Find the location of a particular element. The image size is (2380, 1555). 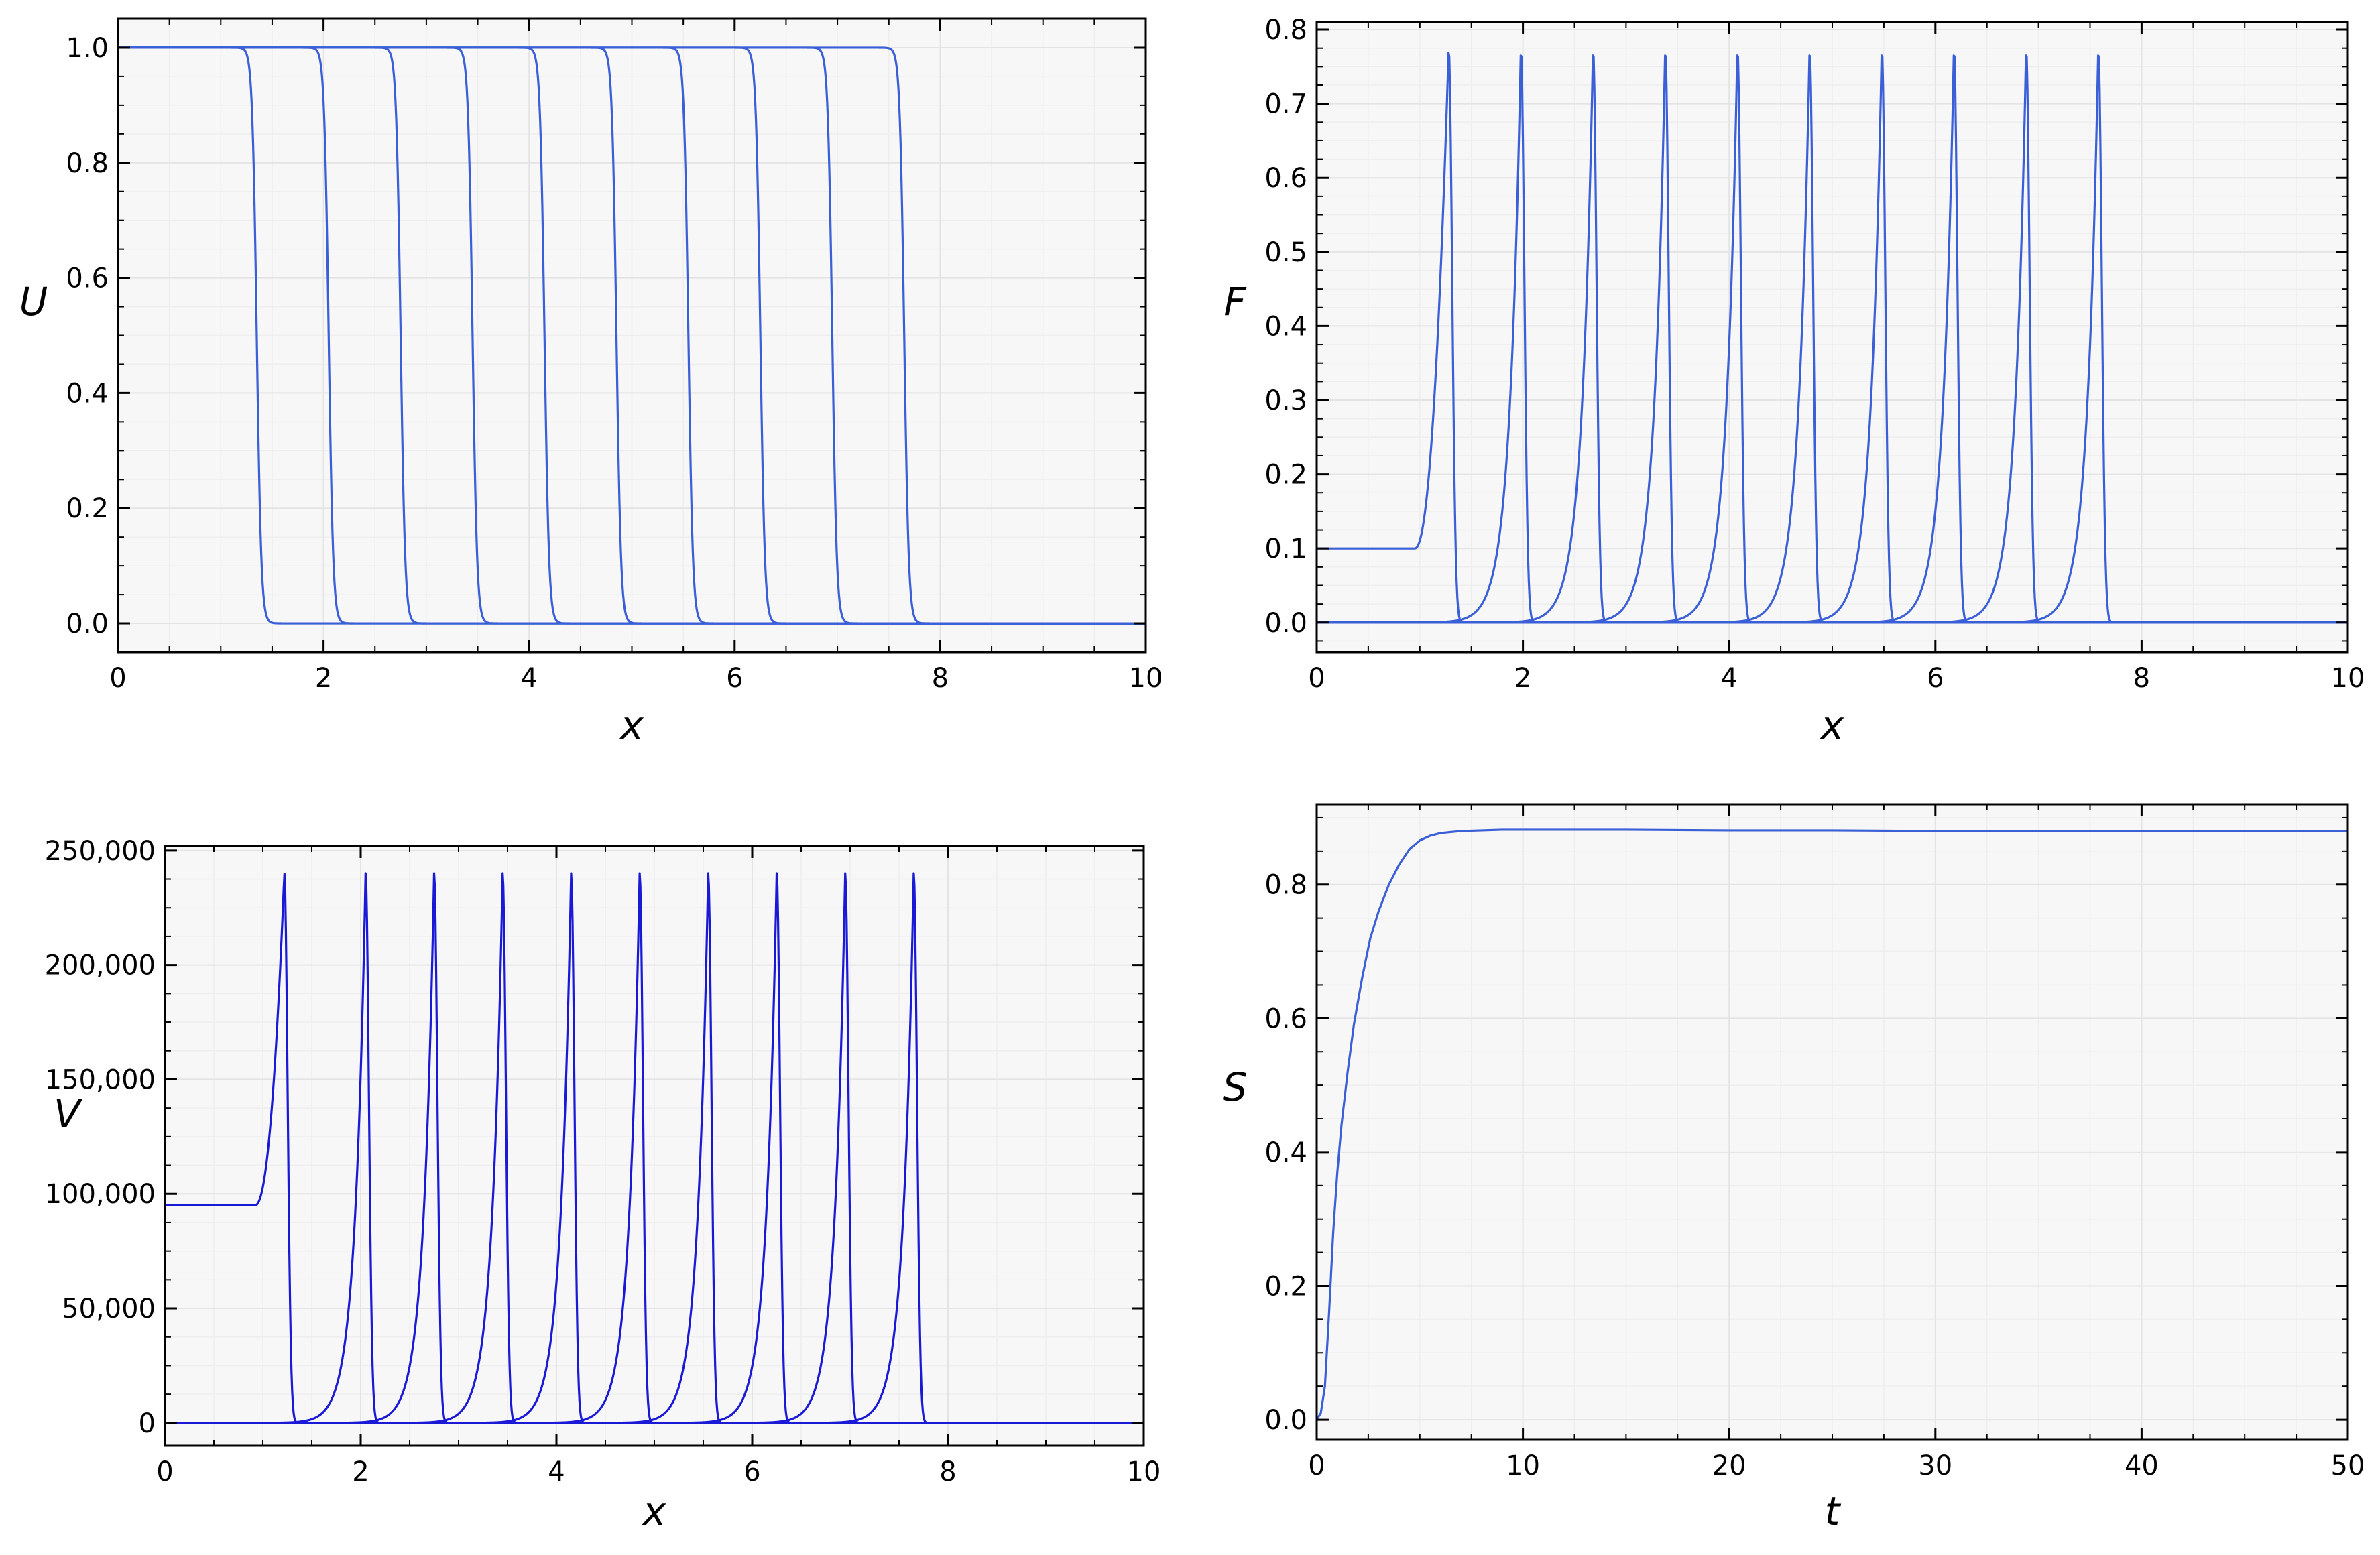

y-axis-label: U is located at coordinates (33, 301).